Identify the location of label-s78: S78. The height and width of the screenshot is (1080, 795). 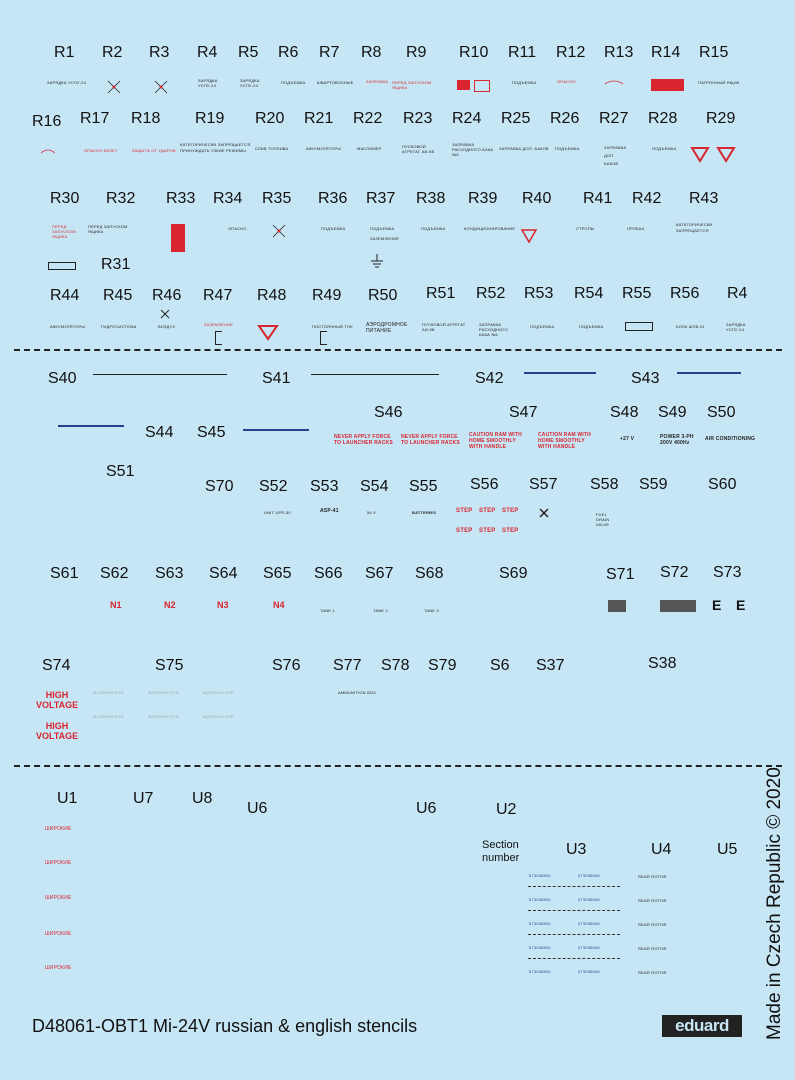
(395, 665).